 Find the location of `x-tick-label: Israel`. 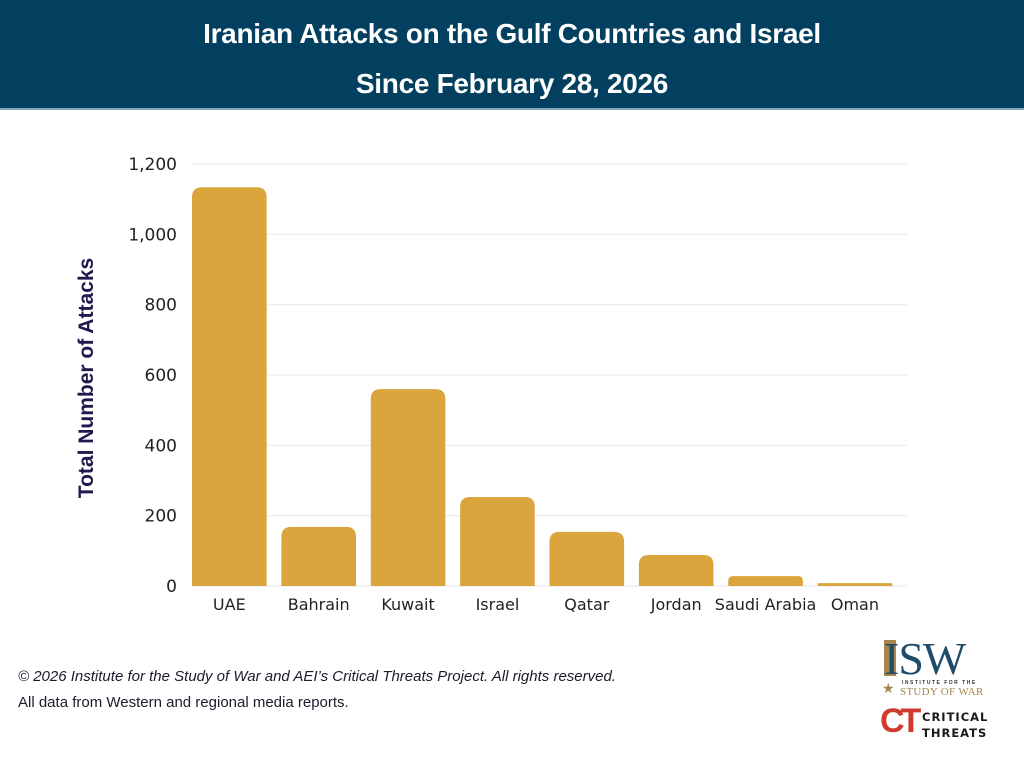

x-tick-label: Israel is located at coordinates (498, 604).